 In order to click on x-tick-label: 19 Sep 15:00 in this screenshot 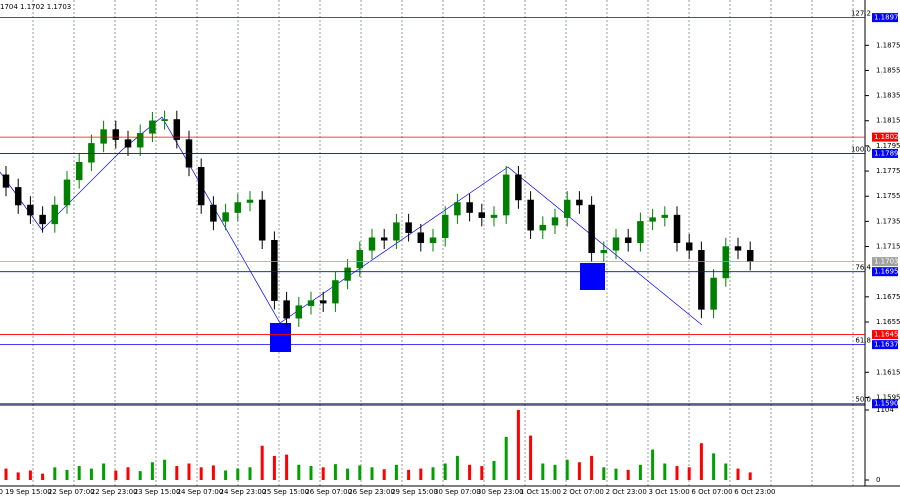, I will do `click(28, 492)`.